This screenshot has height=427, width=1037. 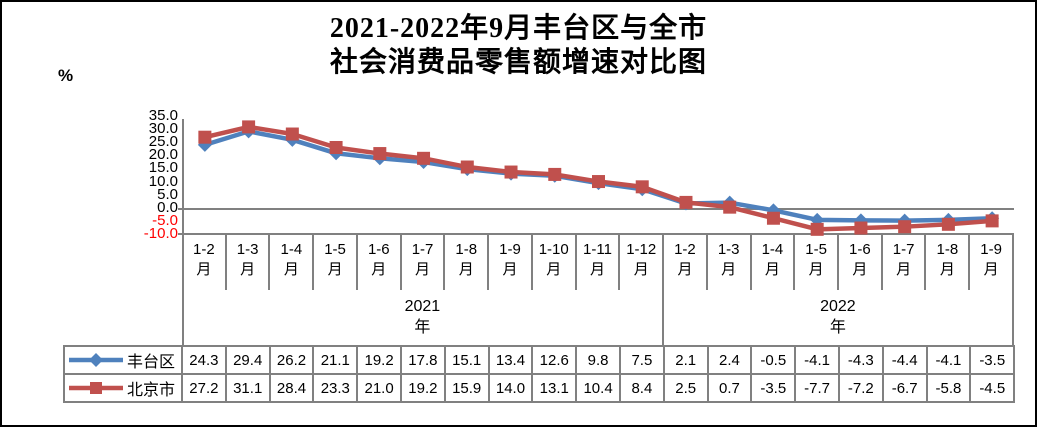 What do you see at coordinates (731, 388) in the screenshot?
I see `table-cell: 0.7` at bounding box center [731, 388].